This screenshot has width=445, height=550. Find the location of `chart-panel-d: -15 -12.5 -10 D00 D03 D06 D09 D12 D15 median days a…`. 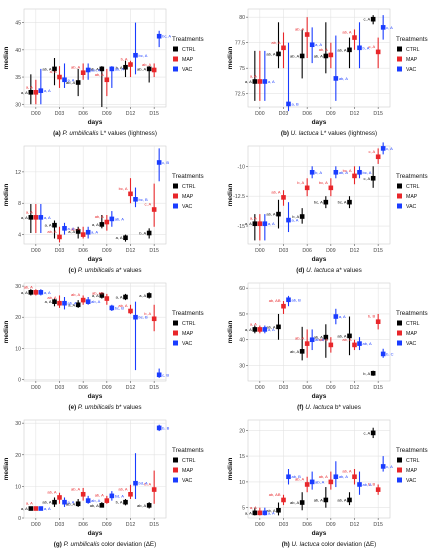

chart-panel-d: -15 -12.5 -10 D00 D03 D06 D09 D12 D15 median days a… is located at coordinates (327, 208).